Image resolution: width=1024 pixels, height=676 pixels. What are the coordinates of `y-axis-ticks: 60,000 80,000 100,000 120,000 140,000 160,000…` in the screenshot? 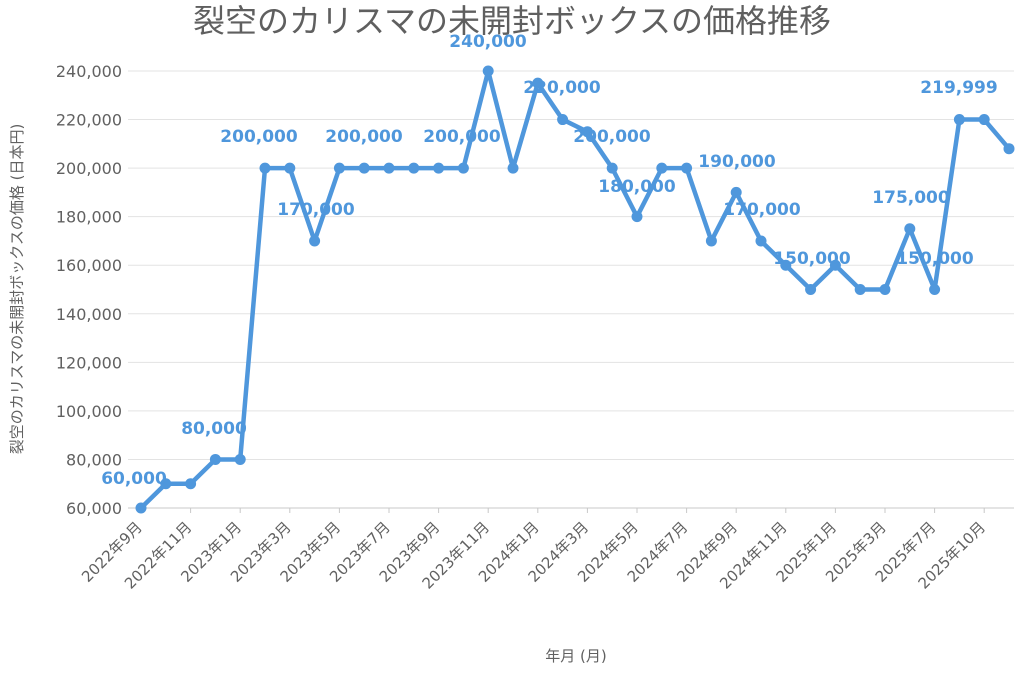 It's located at (89, 290).